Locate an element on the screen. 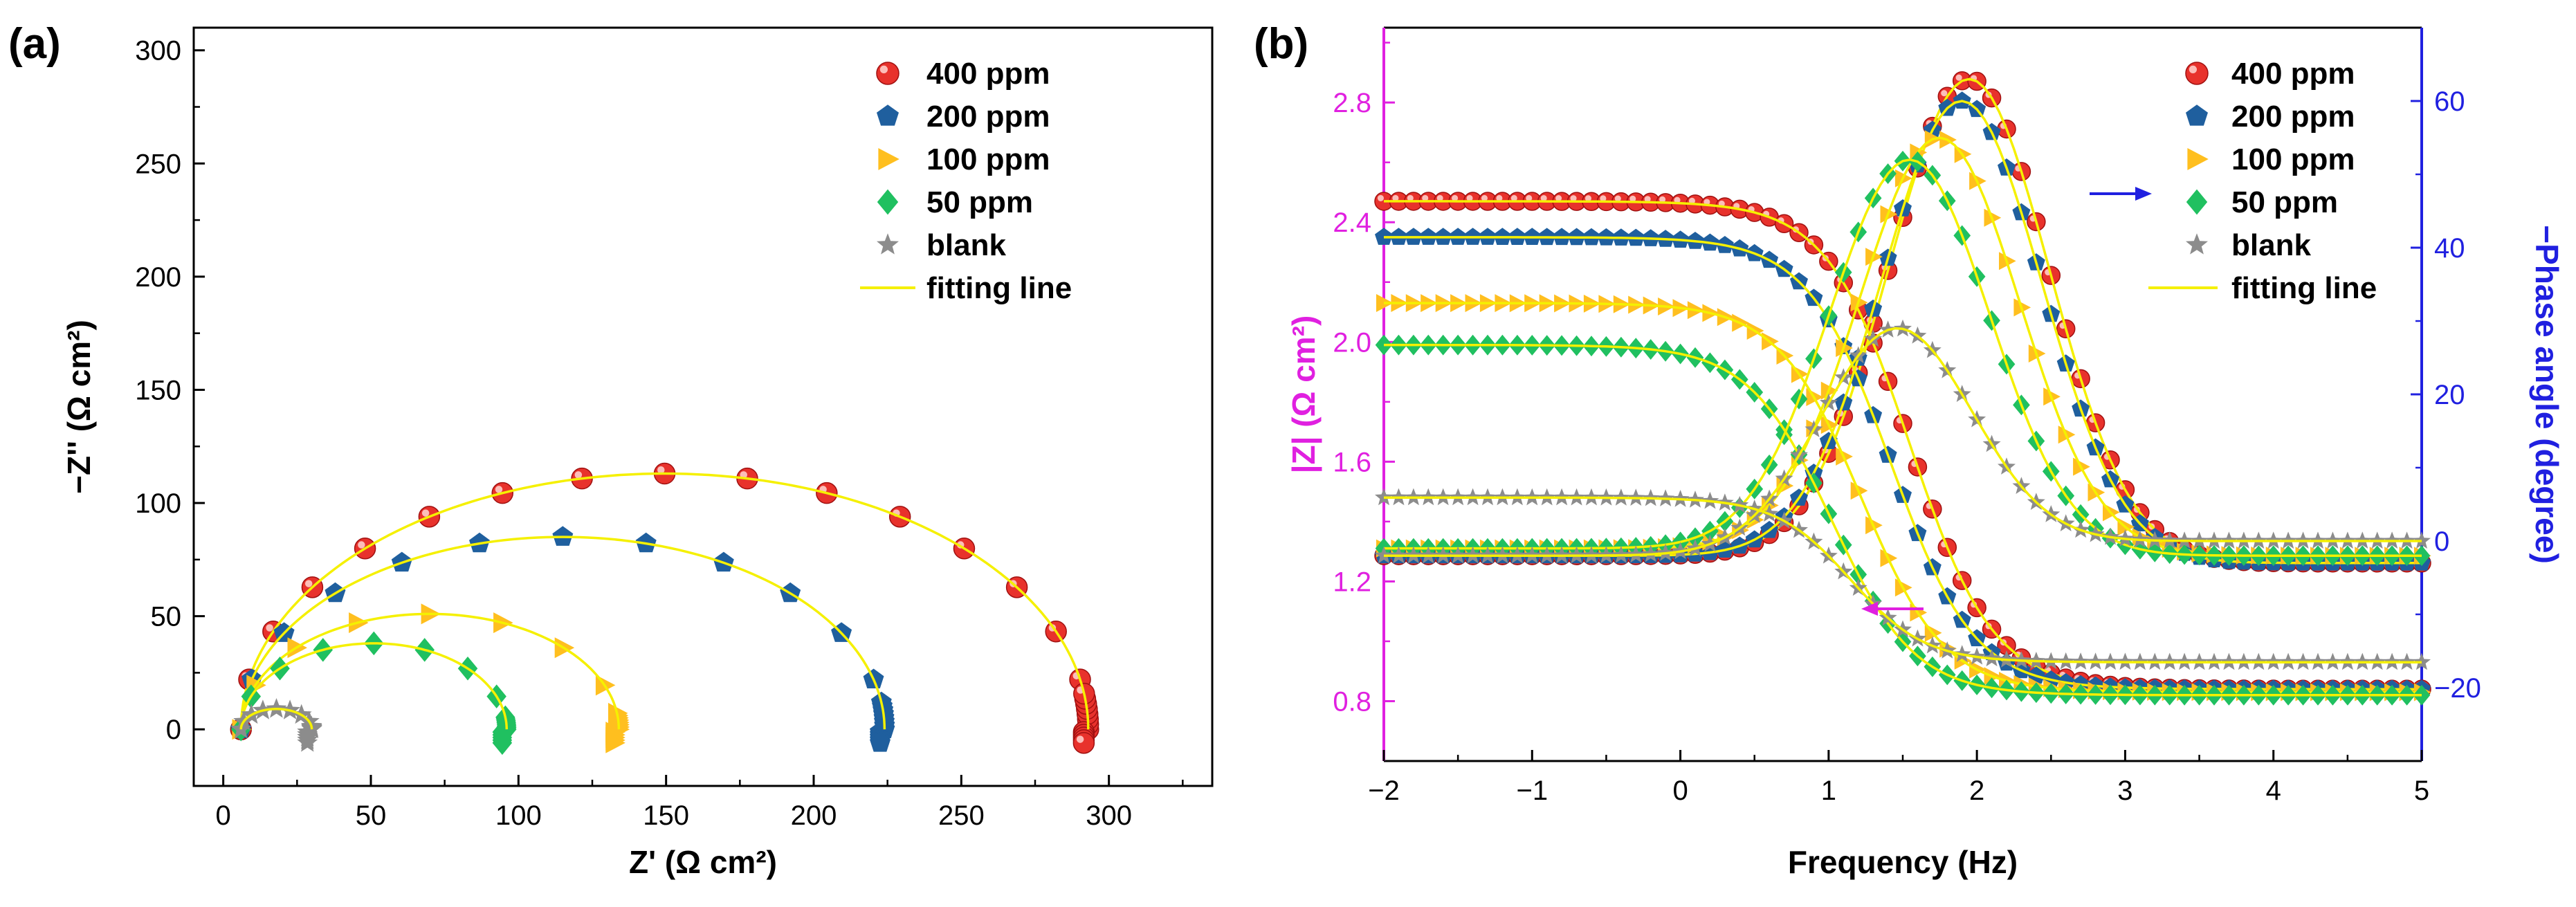  b-right-tick-label: 60 is located at coordinates (2450, 101).